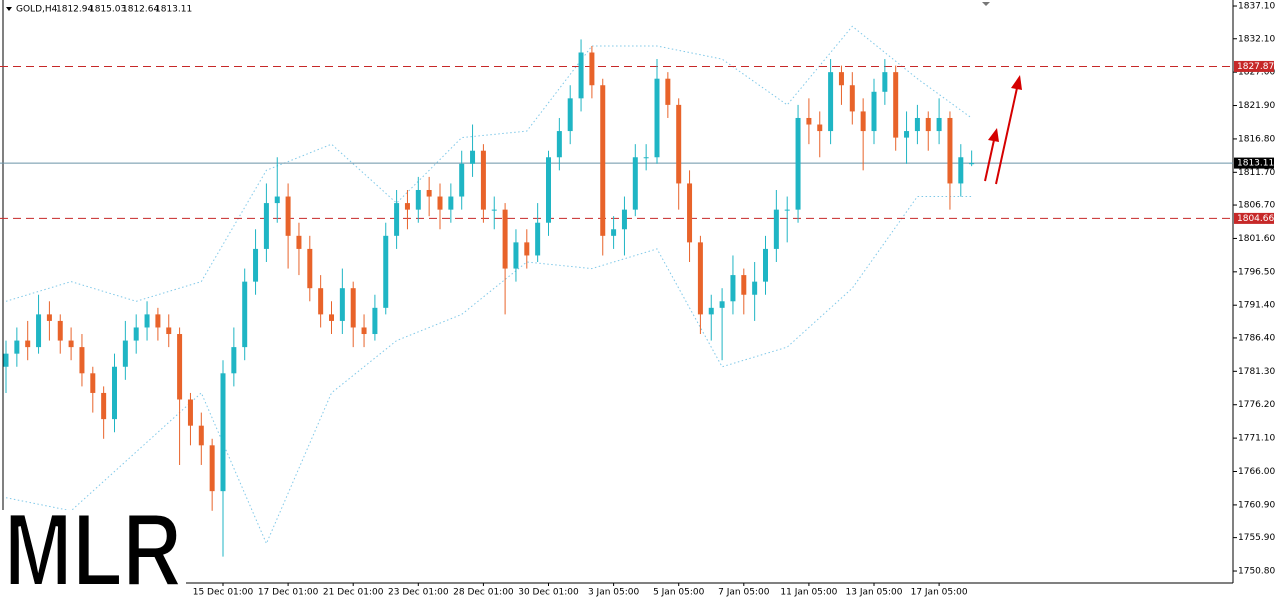  Describe the element at coordinates (353, 593) in the screenshot. I see `x-tick-label: 21 Dec 01:00` at that location.